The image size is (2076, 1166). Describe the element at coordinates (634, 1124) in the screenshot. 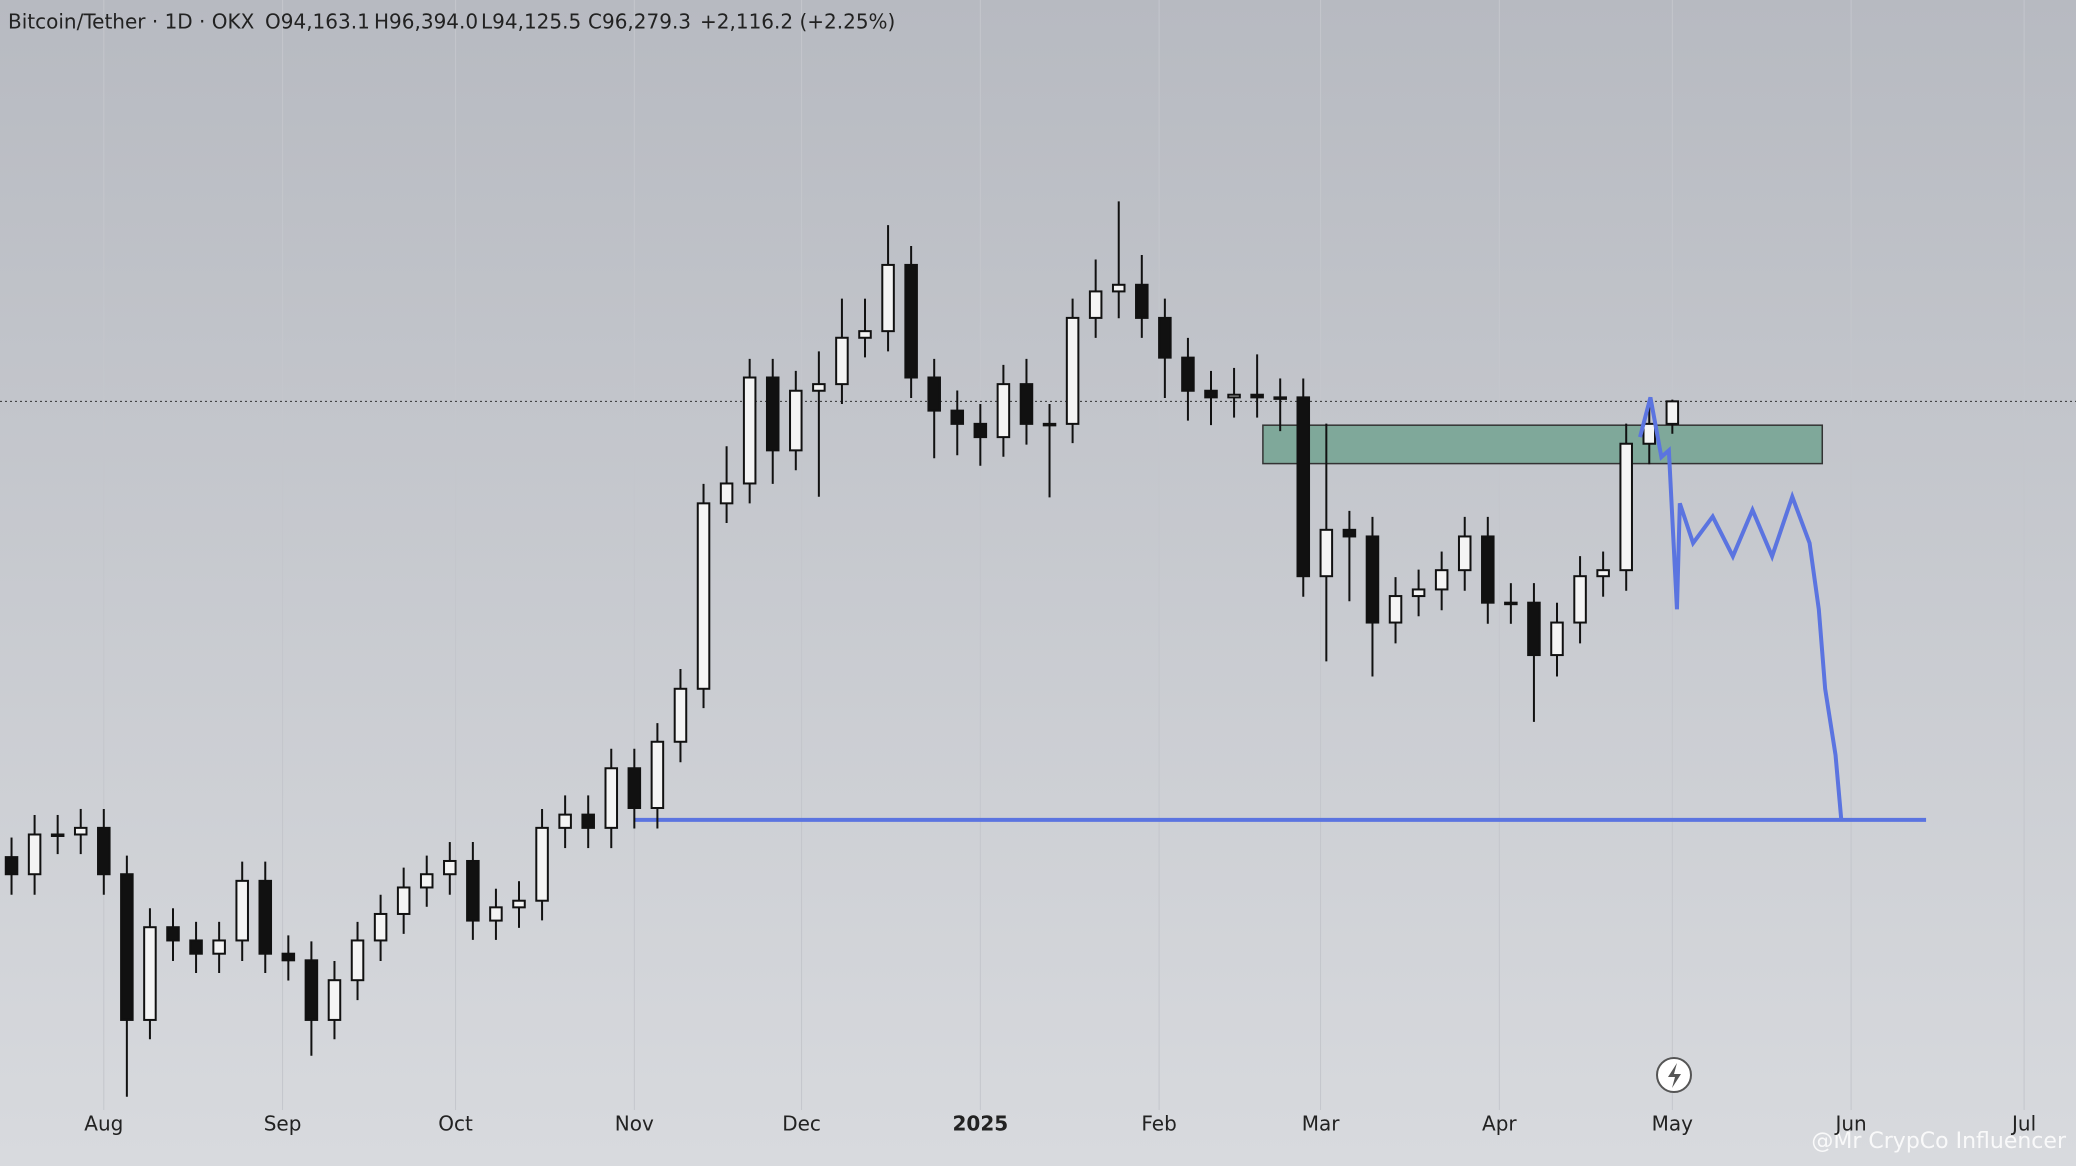

I see `x-tick-label: Nov` at that location.